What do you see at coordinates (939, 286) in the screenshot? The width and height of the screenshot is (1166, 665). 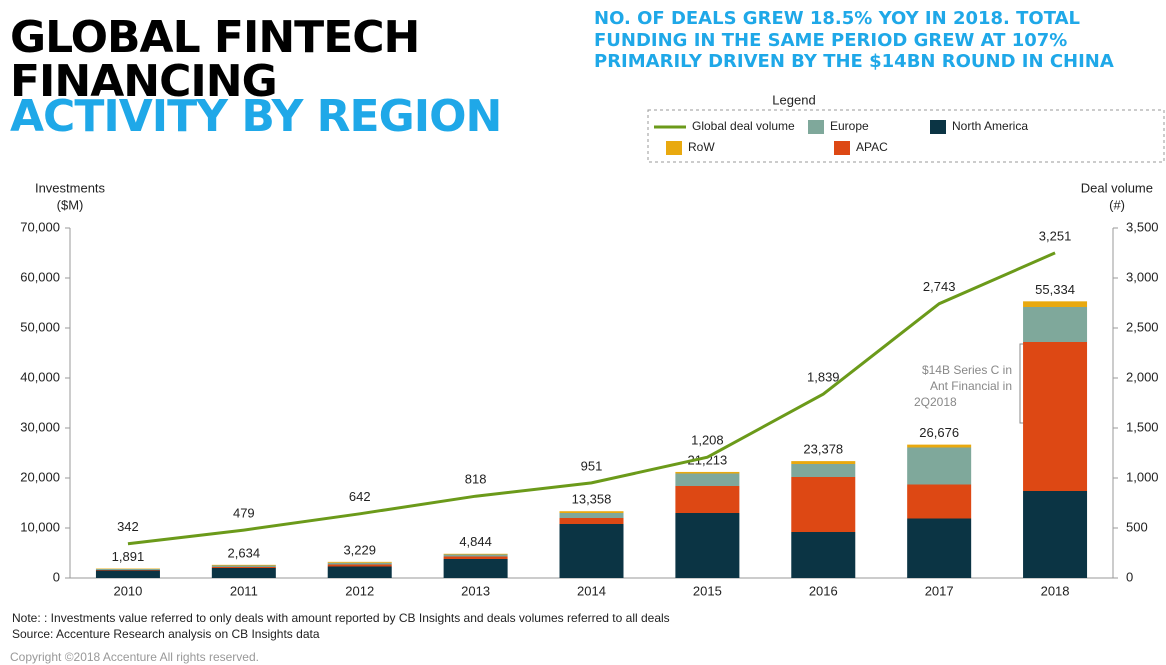 I see `line-label: 2,743` at bounding box center [939, 286].